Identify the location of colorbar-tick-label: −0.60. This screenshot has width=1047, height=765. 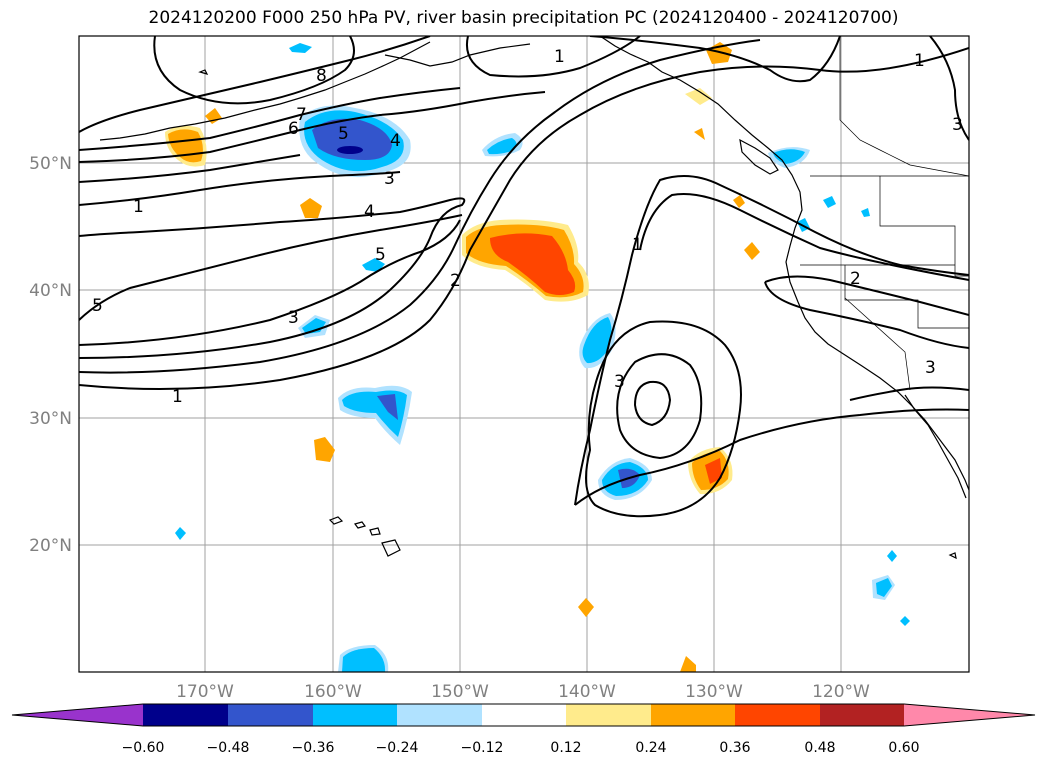
(143, 748).